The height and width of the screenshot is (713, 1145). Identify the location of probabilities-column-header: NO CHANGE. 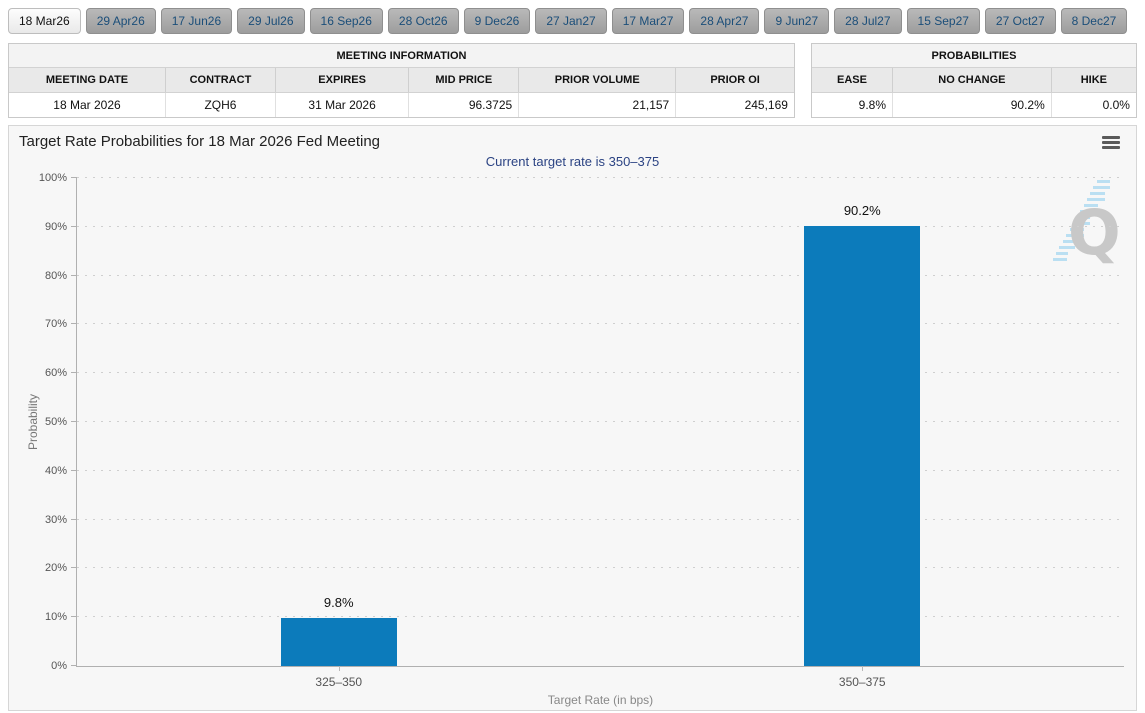
(972, 80).